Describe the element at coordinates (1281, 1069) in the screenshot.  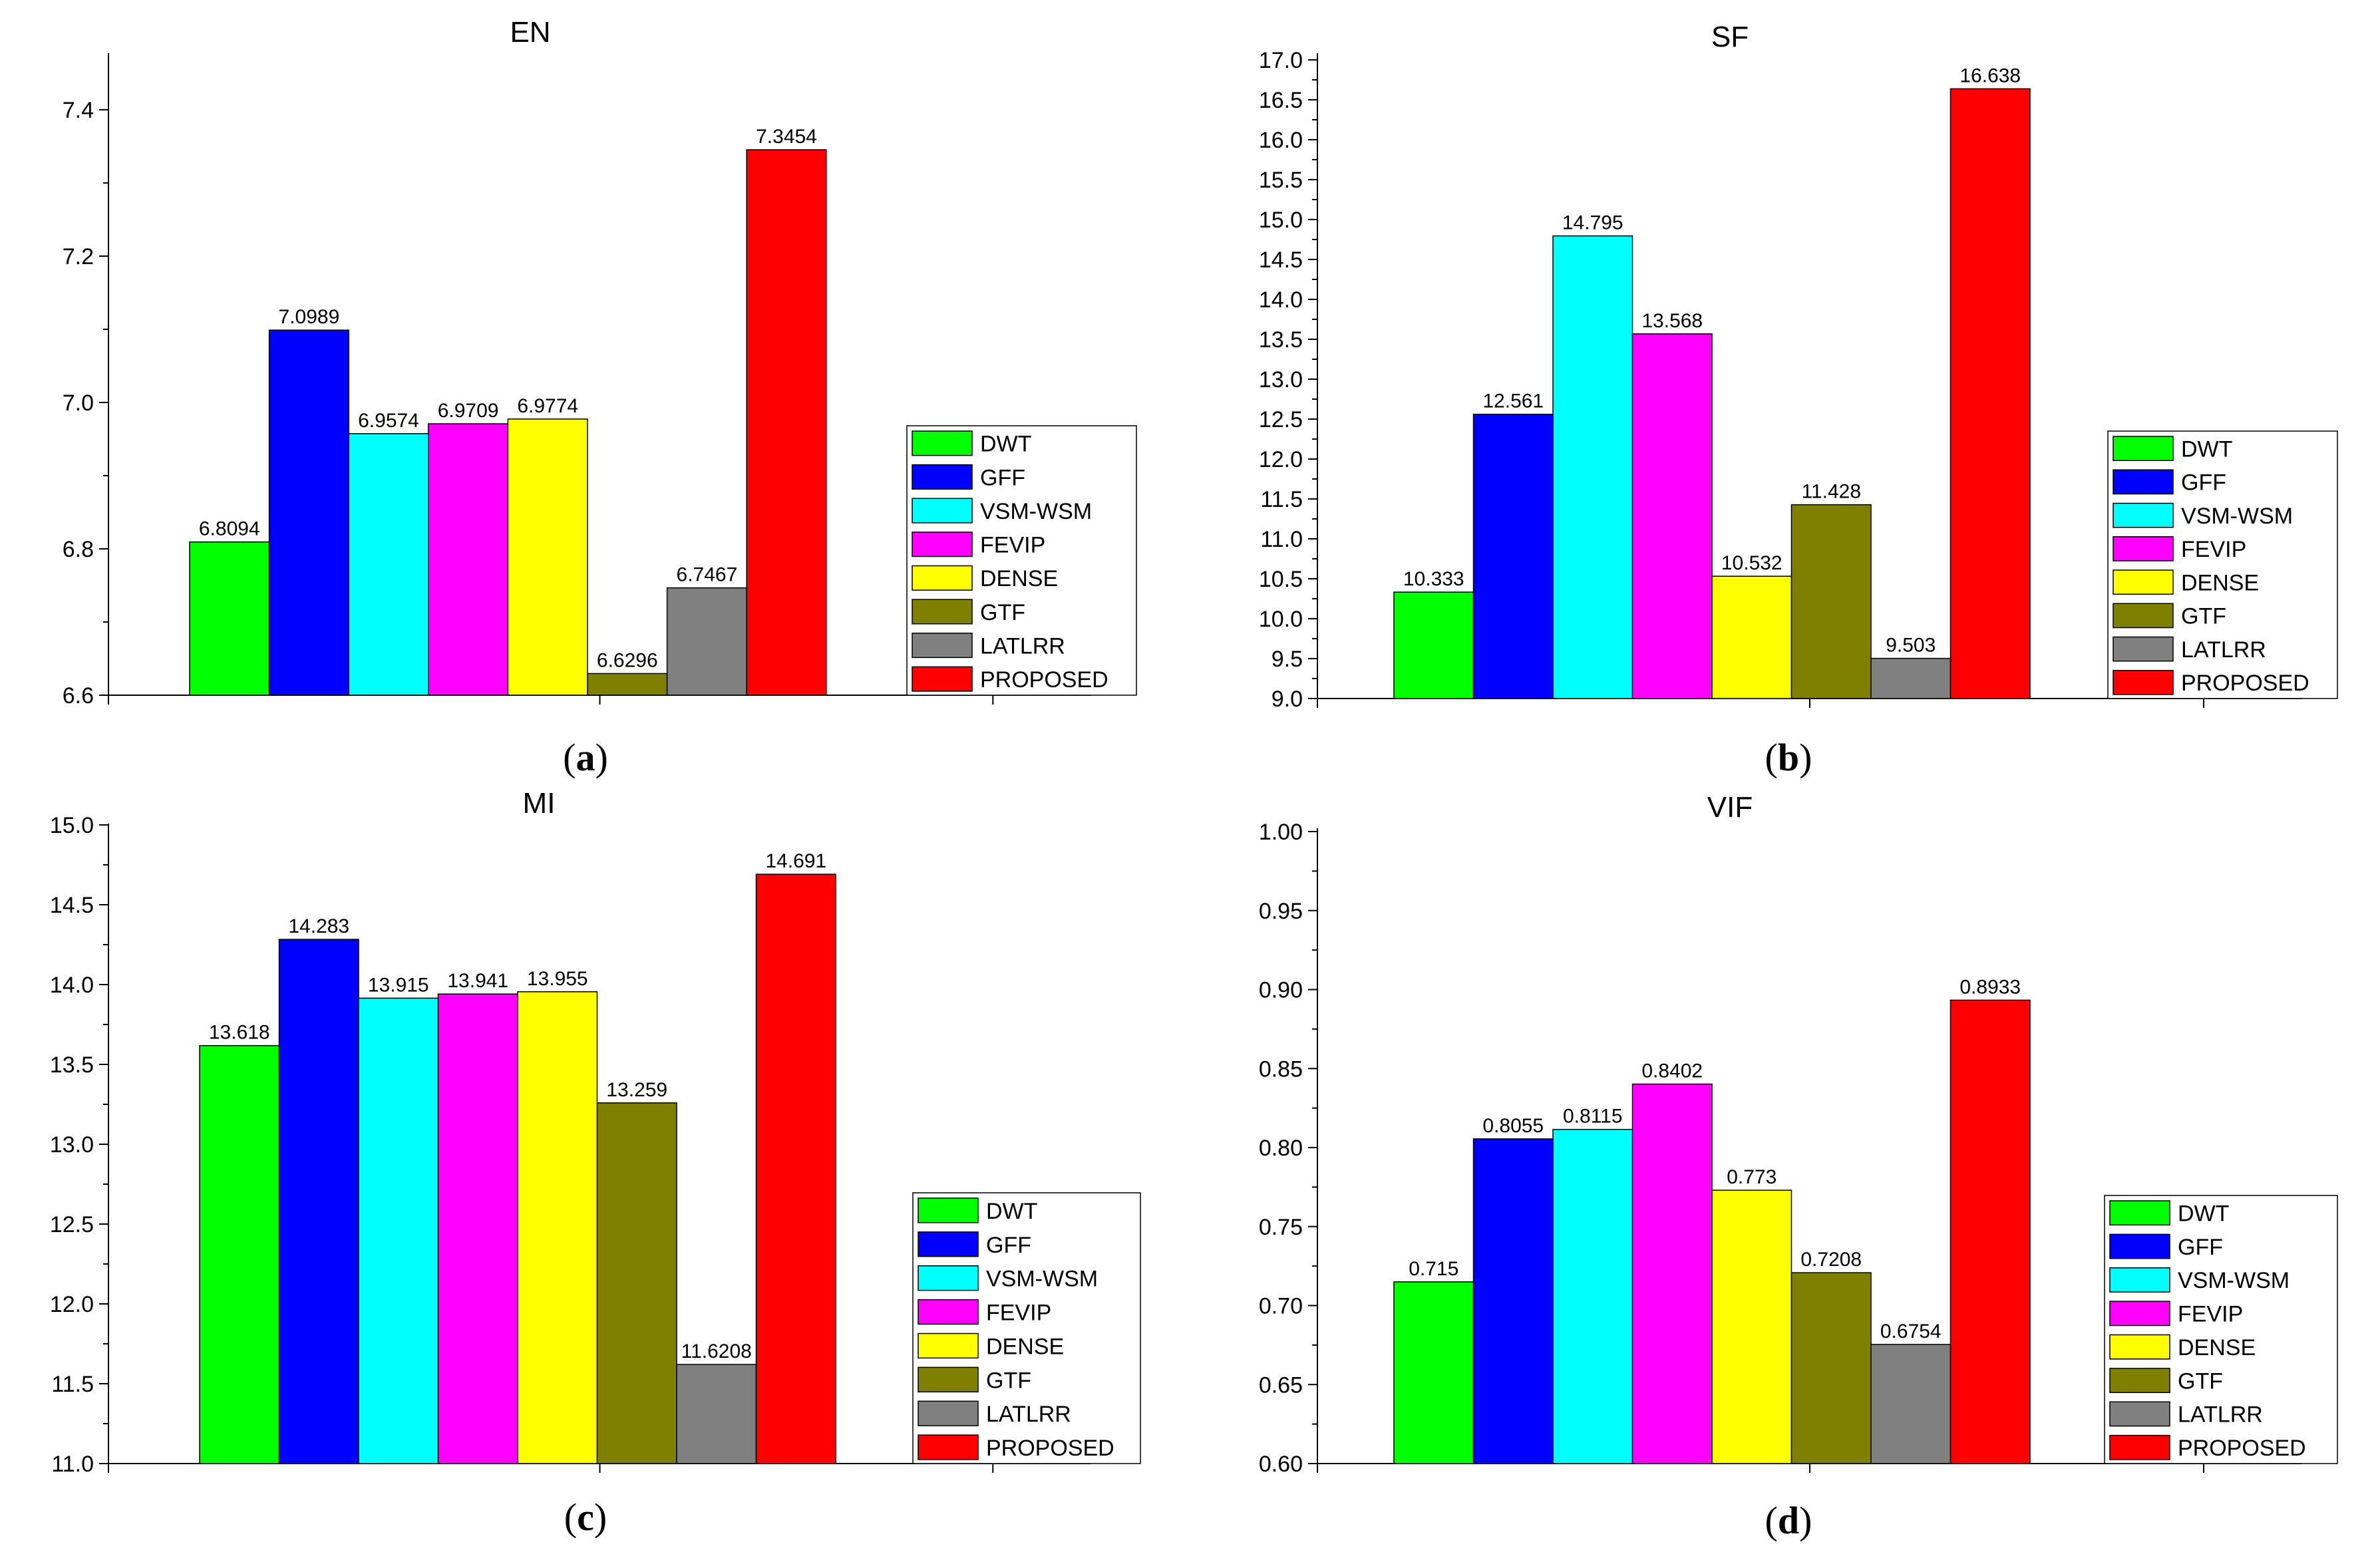
I see `y-tick-label: 0.85` at that location.